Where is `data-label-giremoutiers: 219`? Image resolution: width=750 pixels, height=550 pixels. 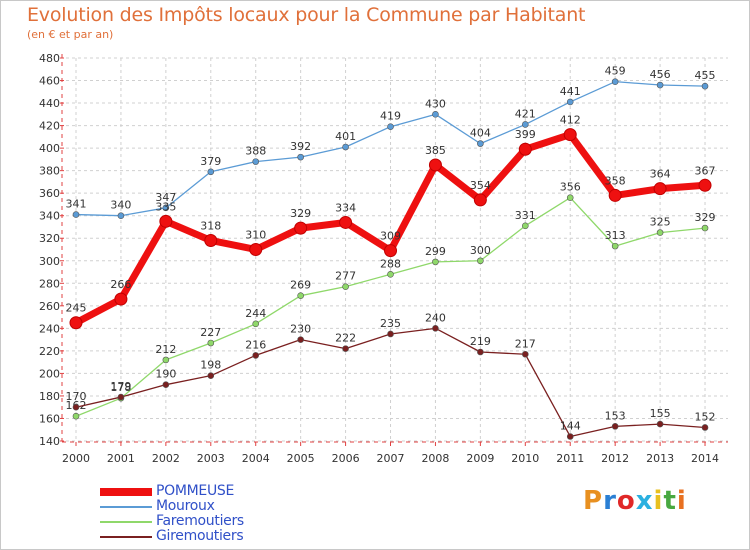
data-label-giremoutiers: 219 is located at coordinates (480, 341).